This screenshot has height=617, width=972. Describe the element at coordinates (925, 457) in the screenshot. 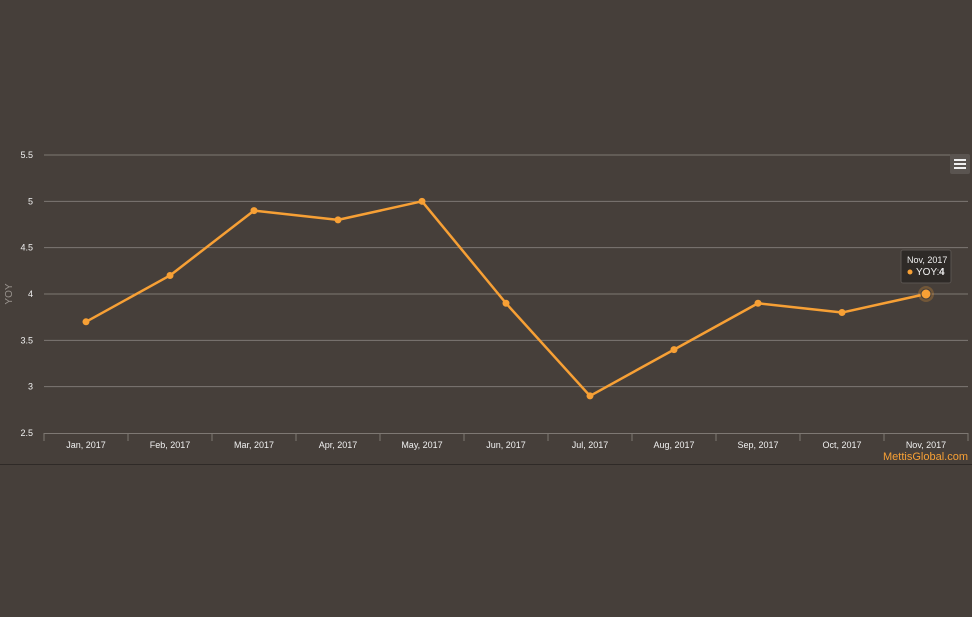

I see `credits-link: MettisGlobal.com` at that location.